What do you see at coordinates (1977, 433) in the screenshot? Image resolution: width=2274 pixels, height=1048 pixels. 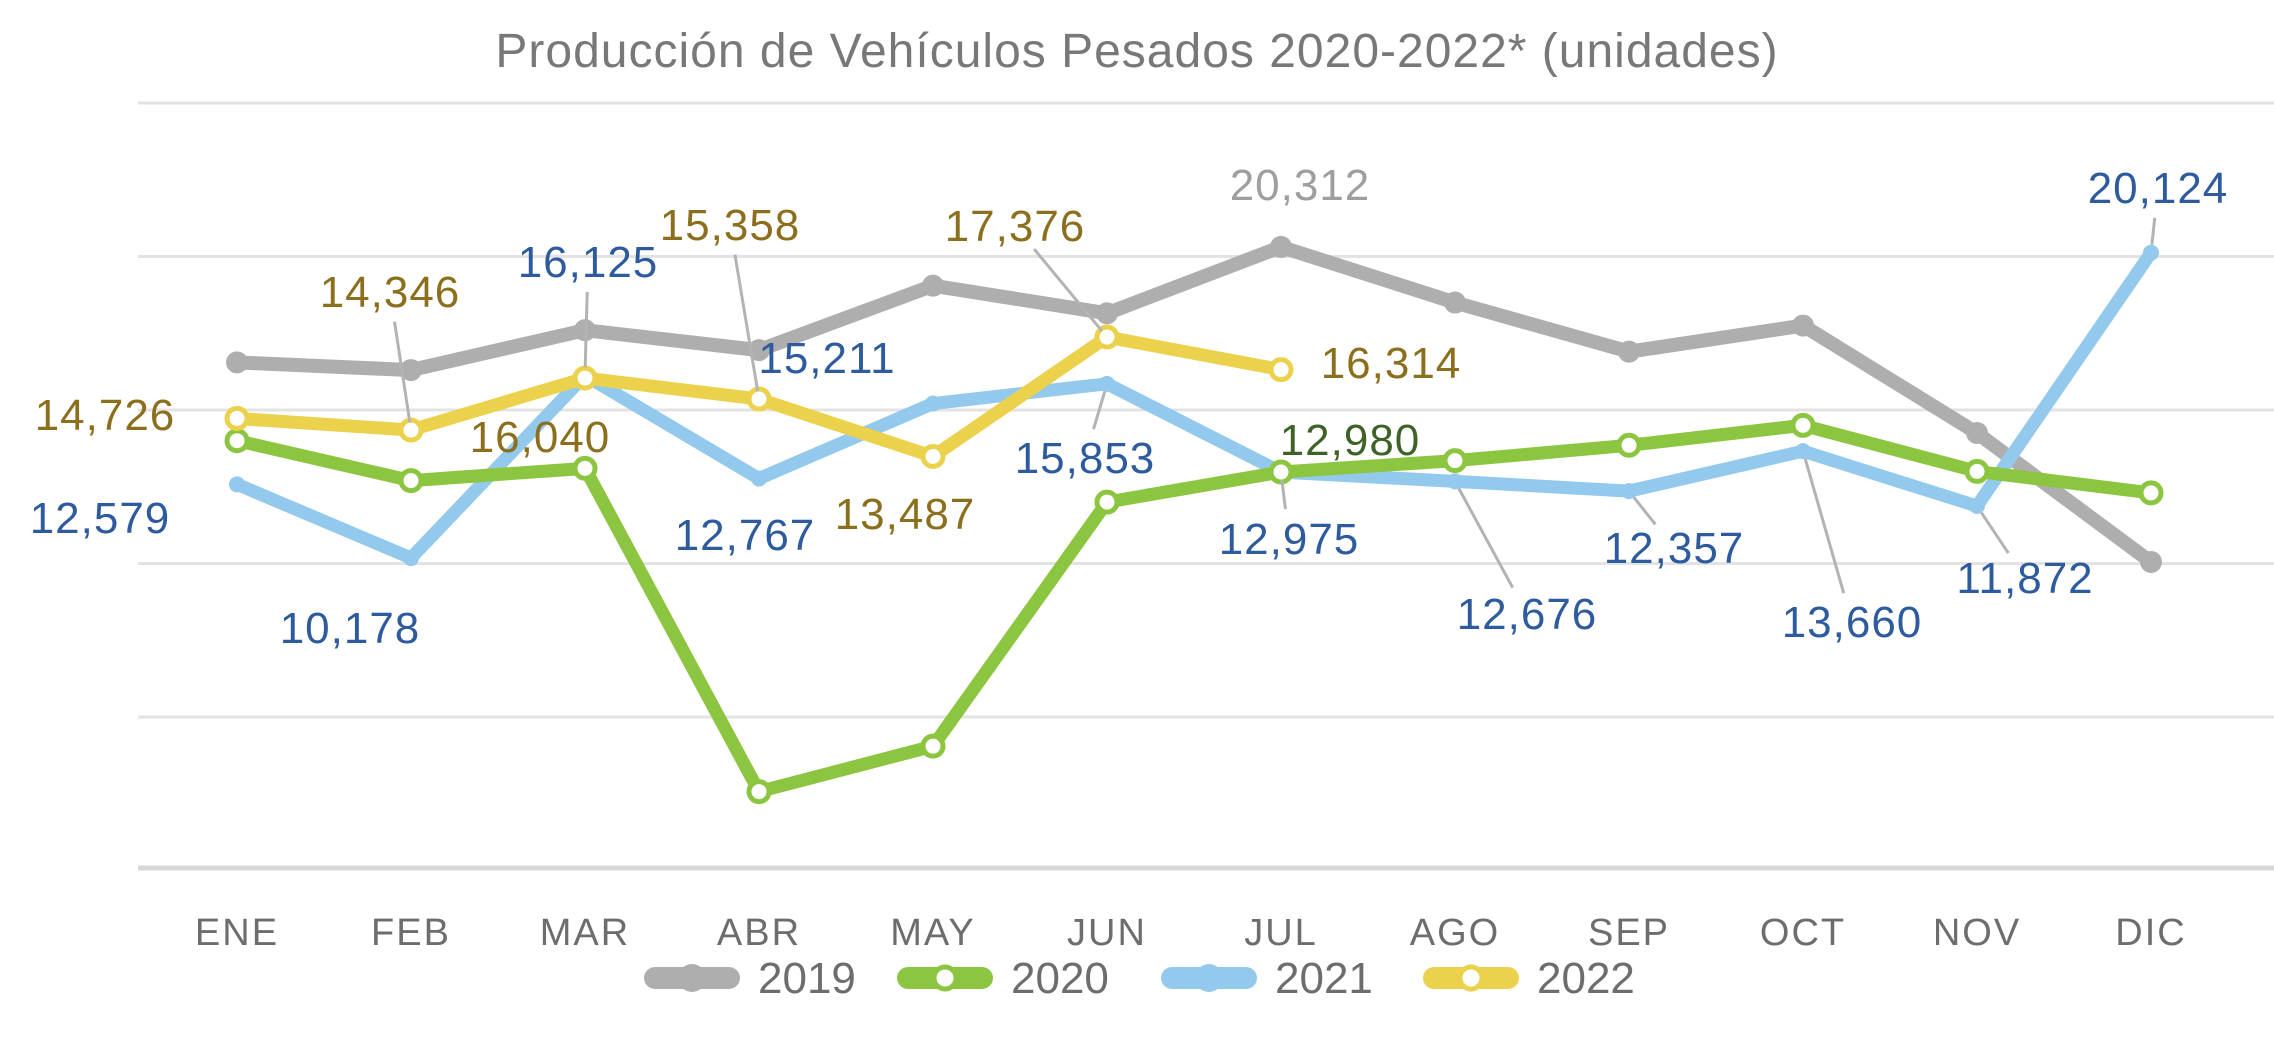 I see `marker-2019-NOV` at bounding box center [1977, 433].